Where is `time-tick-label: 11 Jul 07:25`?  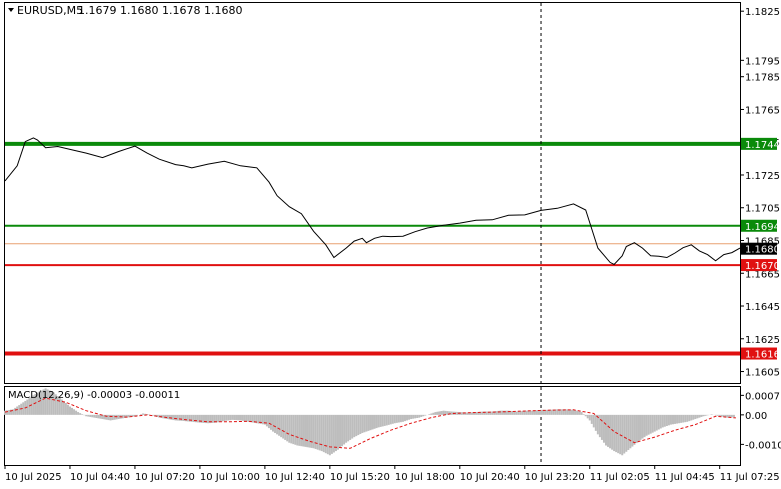
time-tick-label: 11 Jul 07:25 is located at coordinates (750, 477).